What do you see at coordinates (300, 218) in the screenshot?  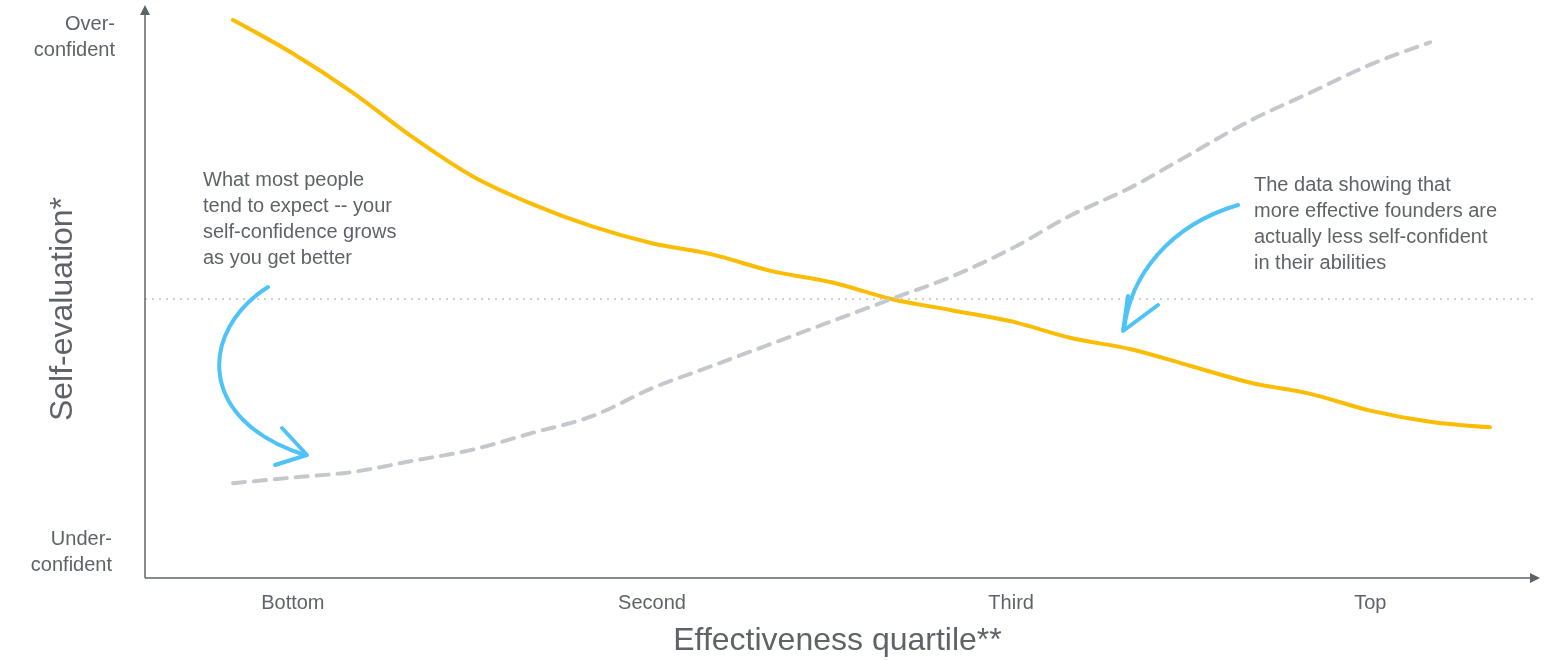 I see `annotation: What most people tend to expect -- your self-confidence grows as you get better` at bounding box center [300, 218].